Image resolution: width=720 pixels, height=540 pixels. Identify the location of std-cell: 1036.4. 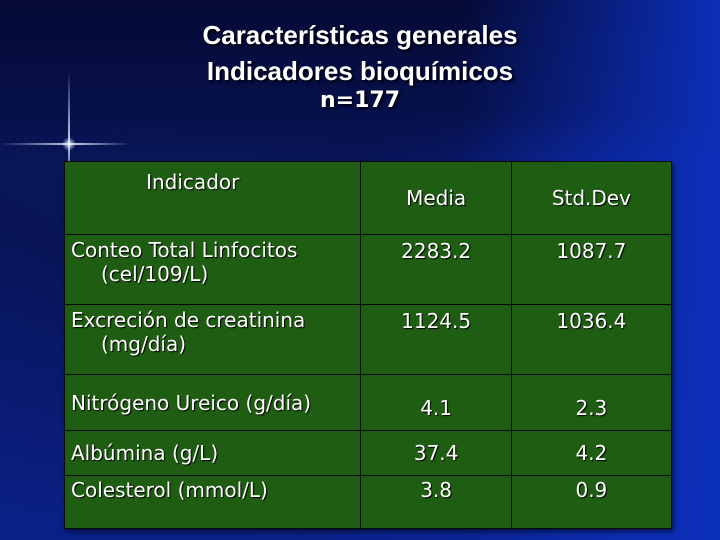
(591, 339).